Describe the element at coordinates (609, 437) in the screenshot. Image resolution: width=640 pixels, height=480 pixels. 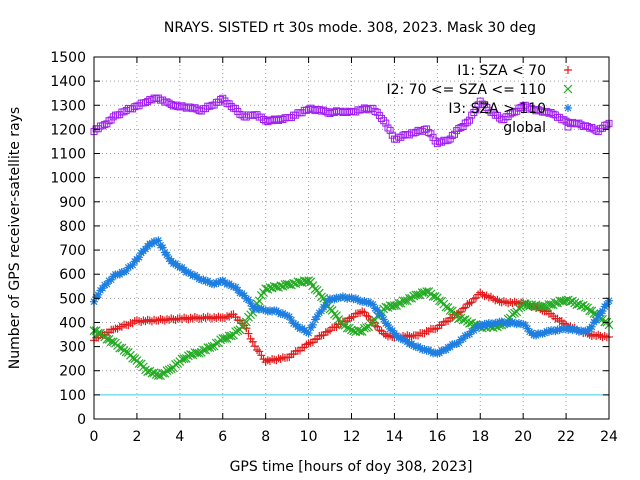
I see `x-tick-label: 24` at that location.